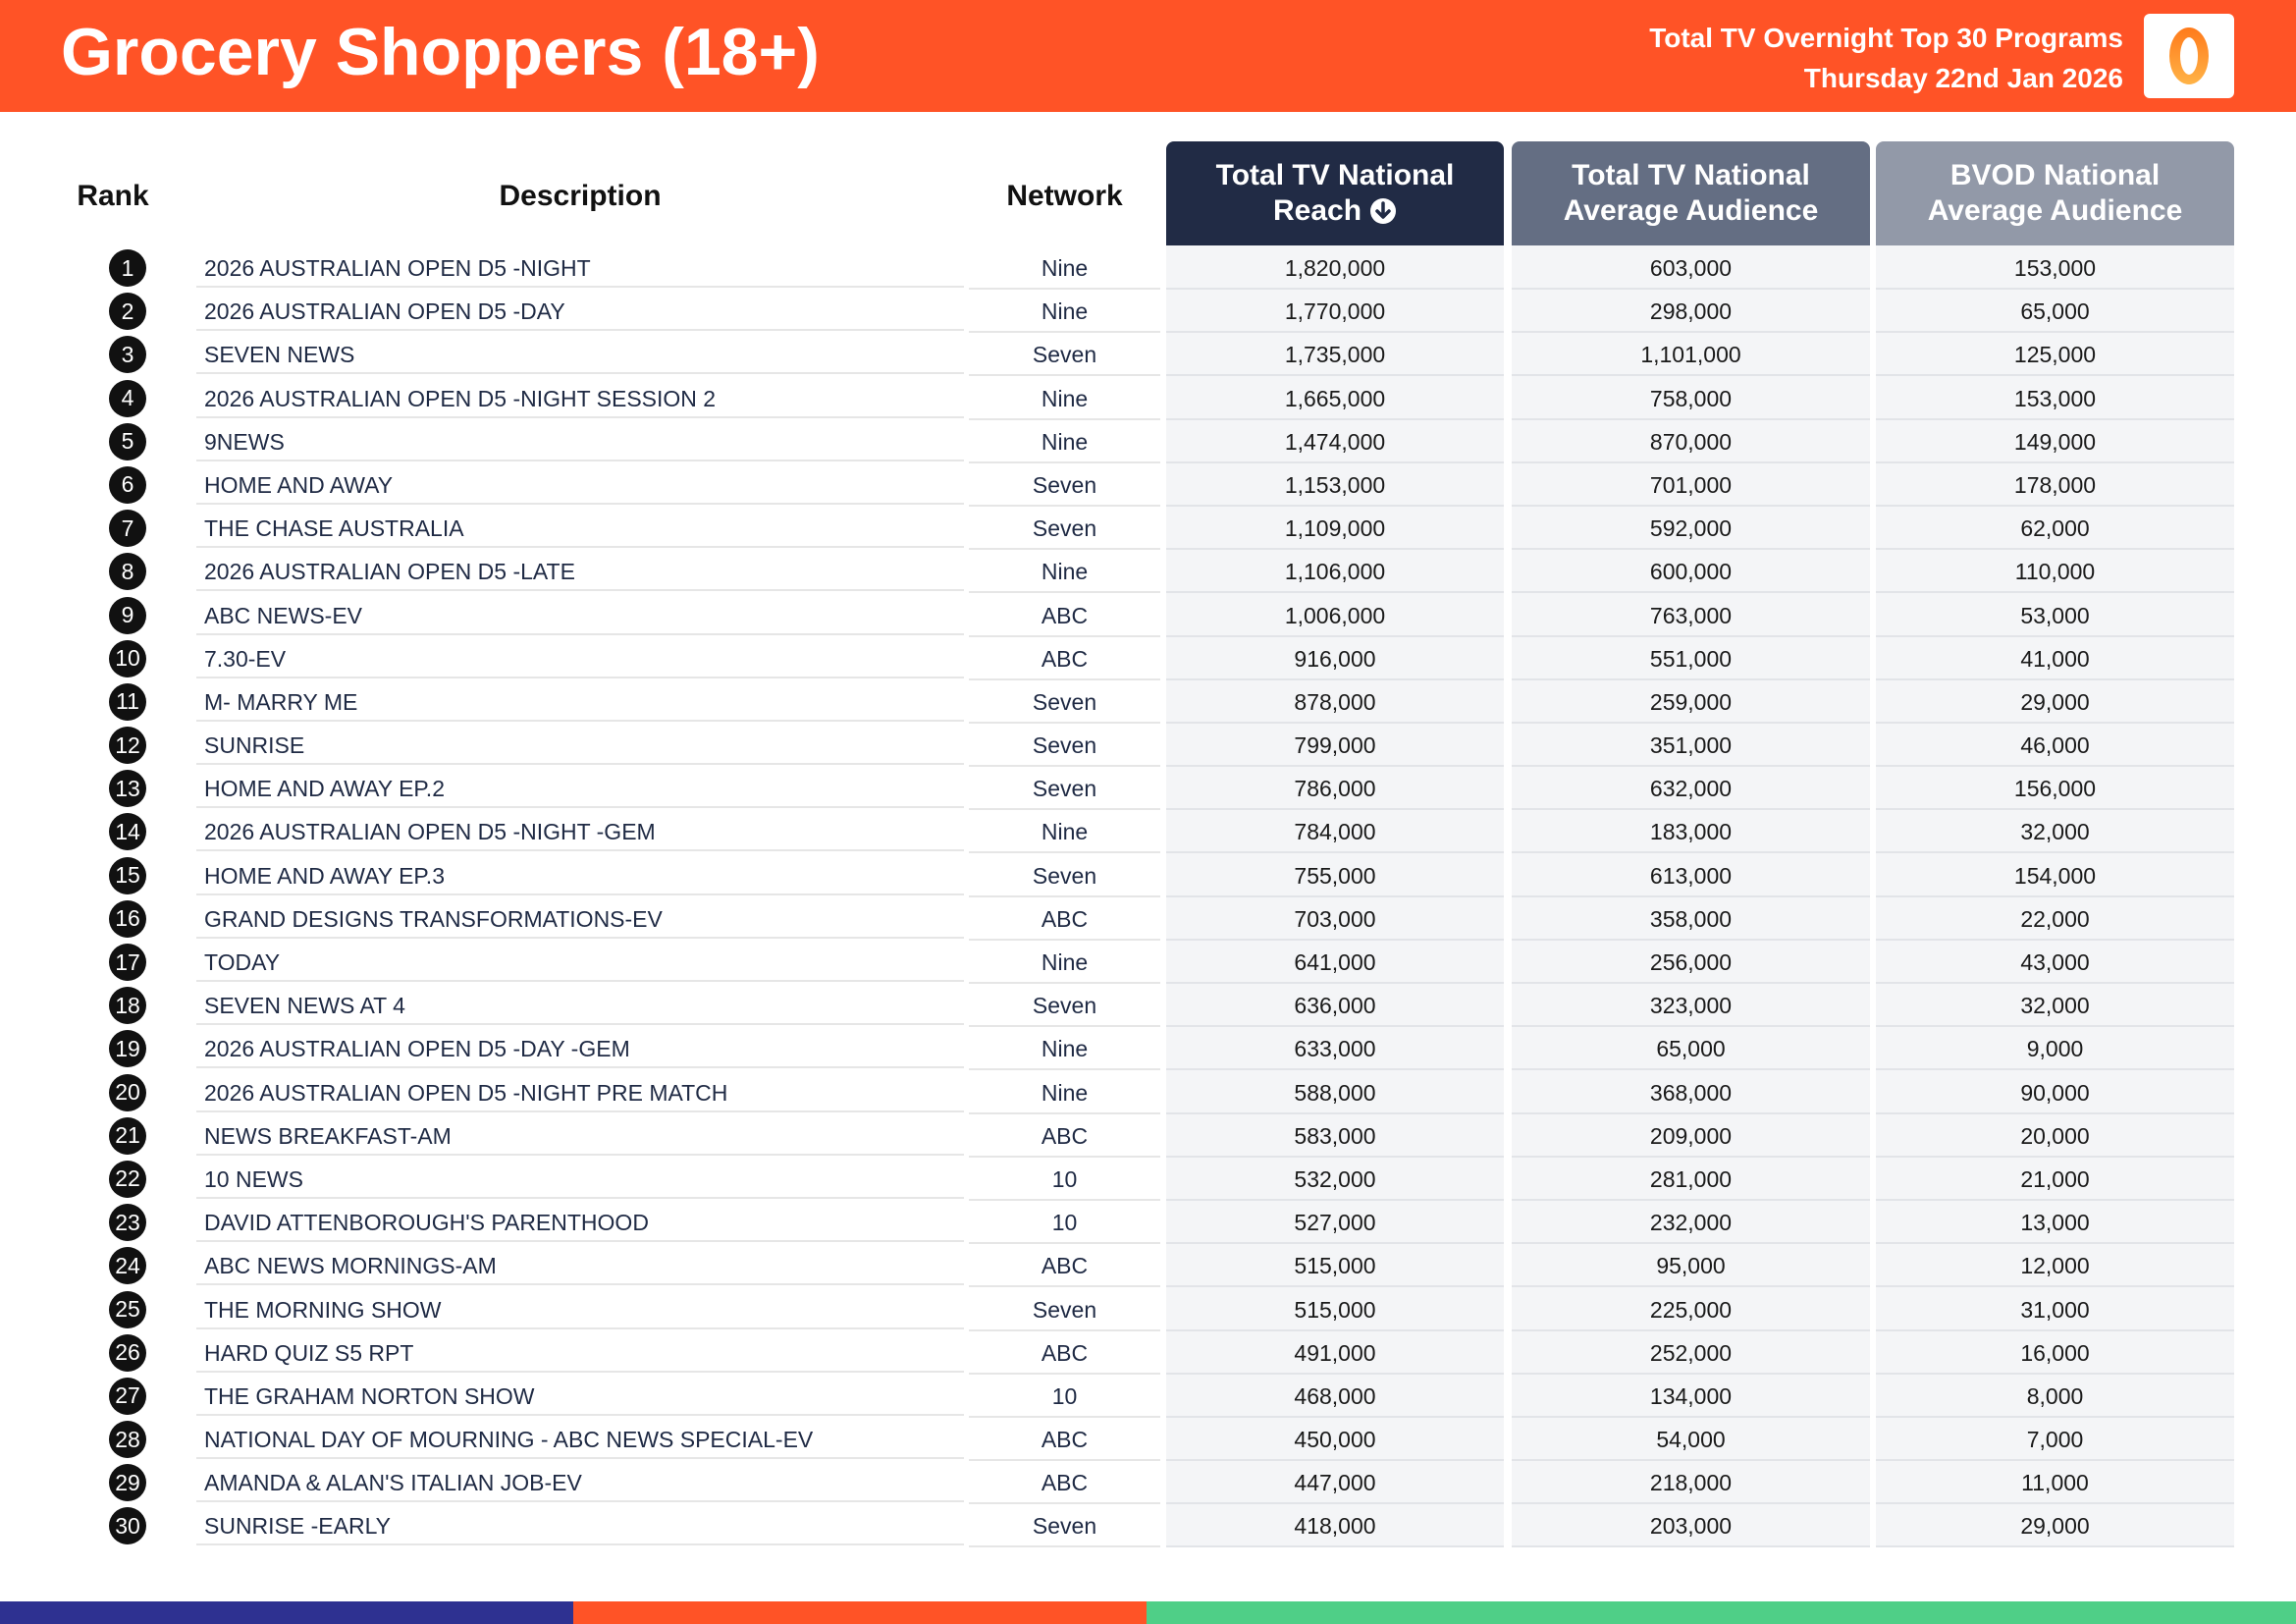 The image size is (2296, 1624). What do you see at coordinates (113, 196) in the screenshot?
I see `rank-column-header: Rank` at bounding box center [113, 196].